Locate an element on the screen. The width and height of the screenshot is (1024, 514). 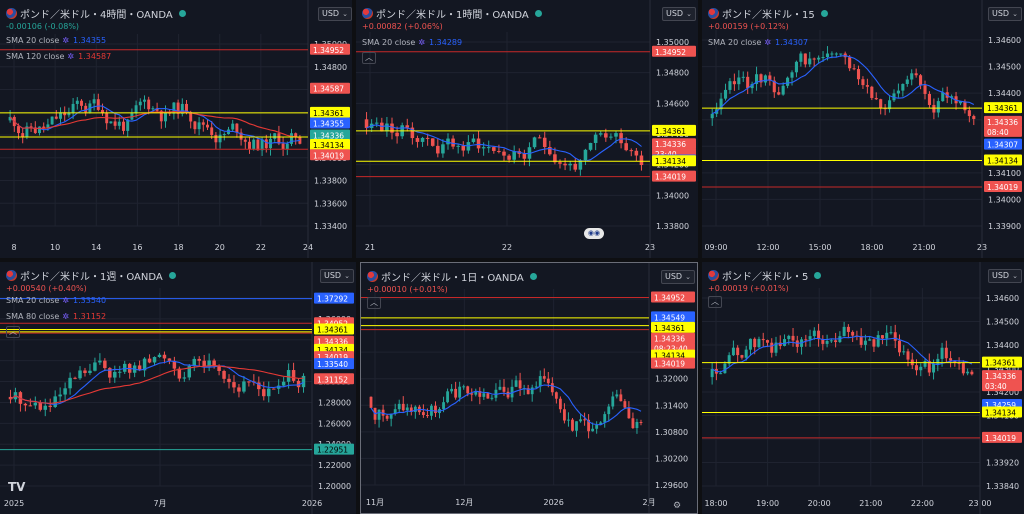
price-tick-label: 1.34600 is located at coordinates (672, 103).